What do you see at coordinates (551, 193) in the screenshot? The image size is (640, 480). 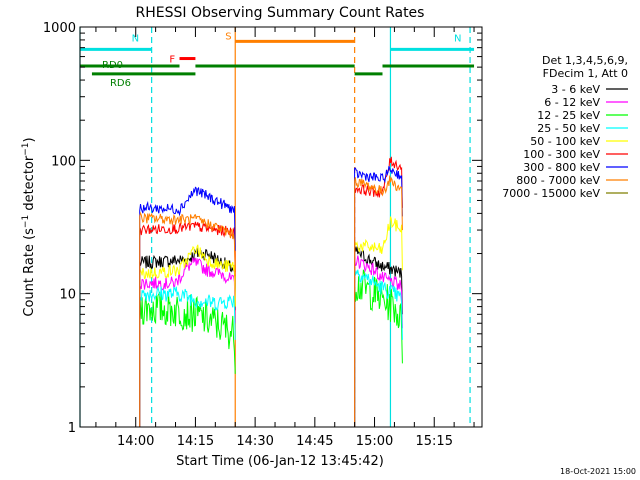 I see `legend-label: 7000 - 15000 keV` at bounding box center [551, 193].